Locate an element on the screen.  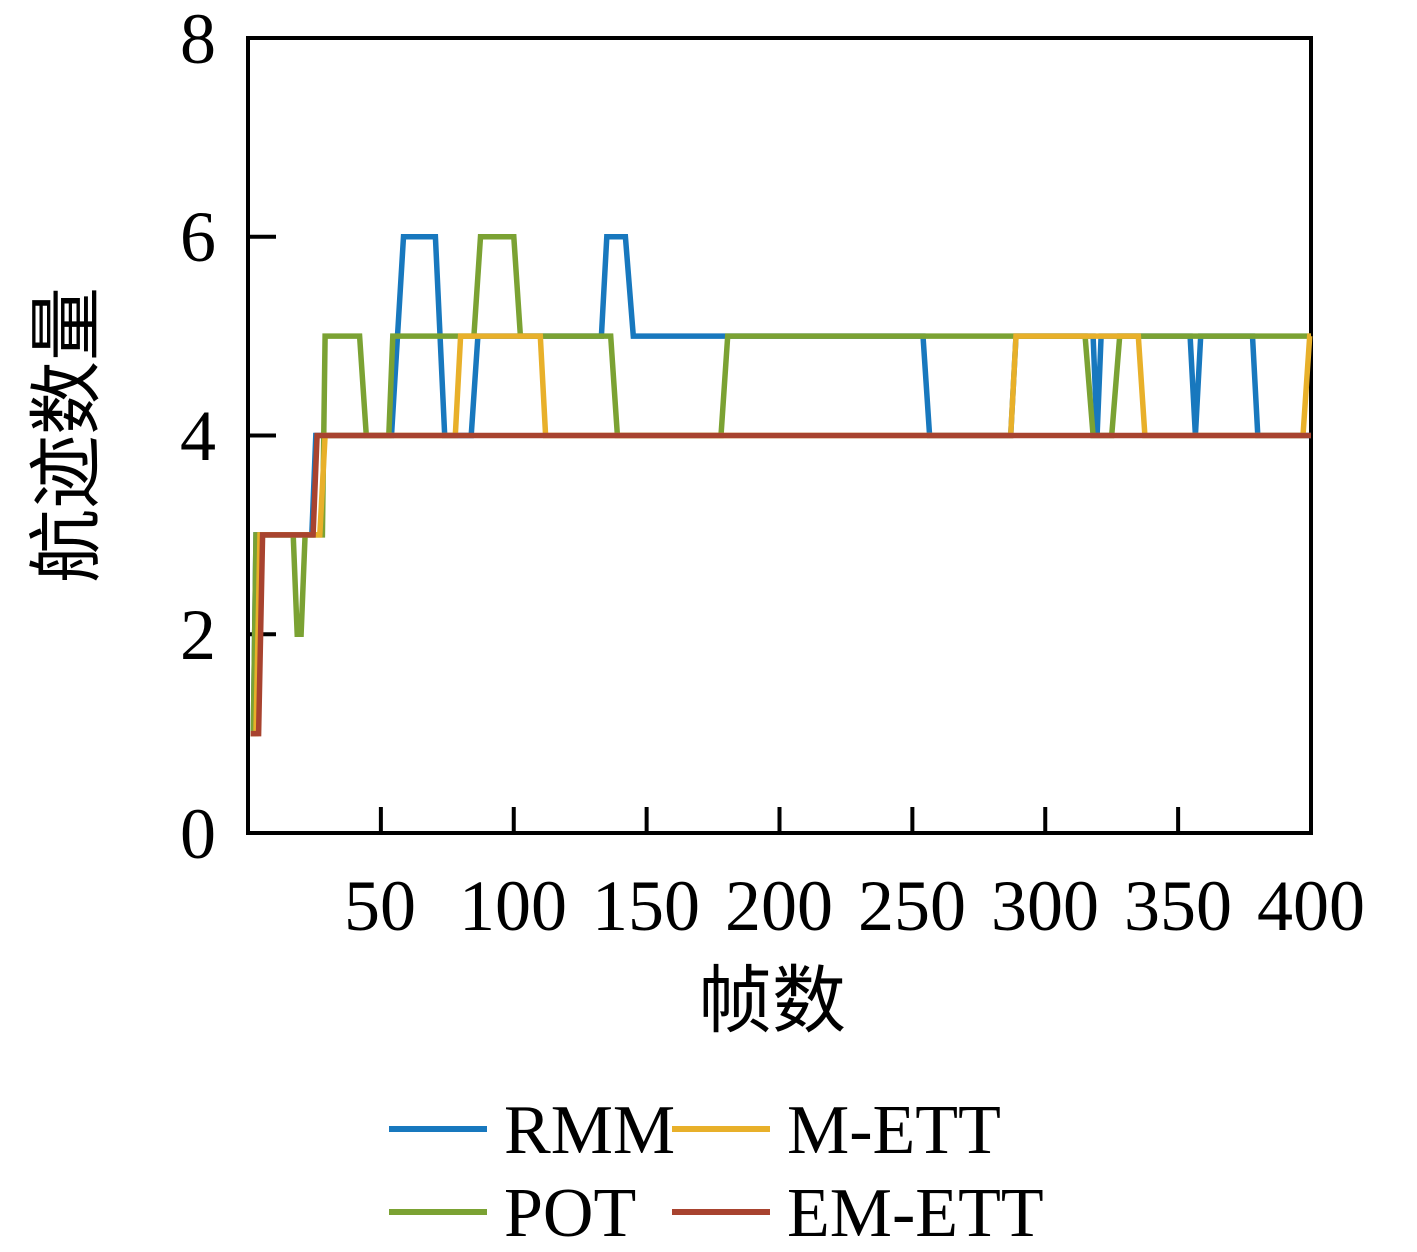
y-tick-label-4: 4 is located at coordinates (198, 436).